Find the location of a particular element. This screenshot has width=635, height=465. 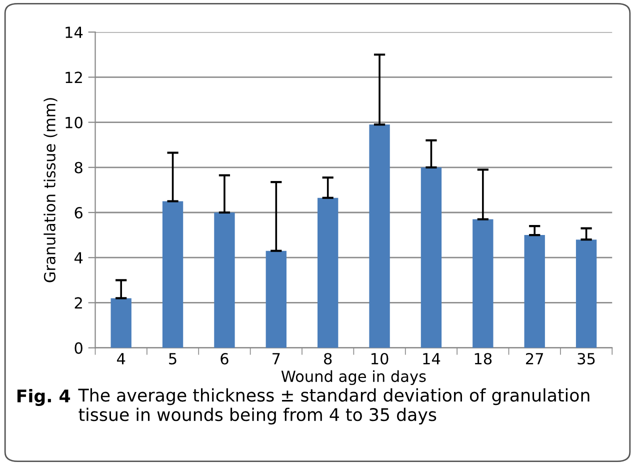

x-tick-label: 4 is located at coordinates (121, 358).